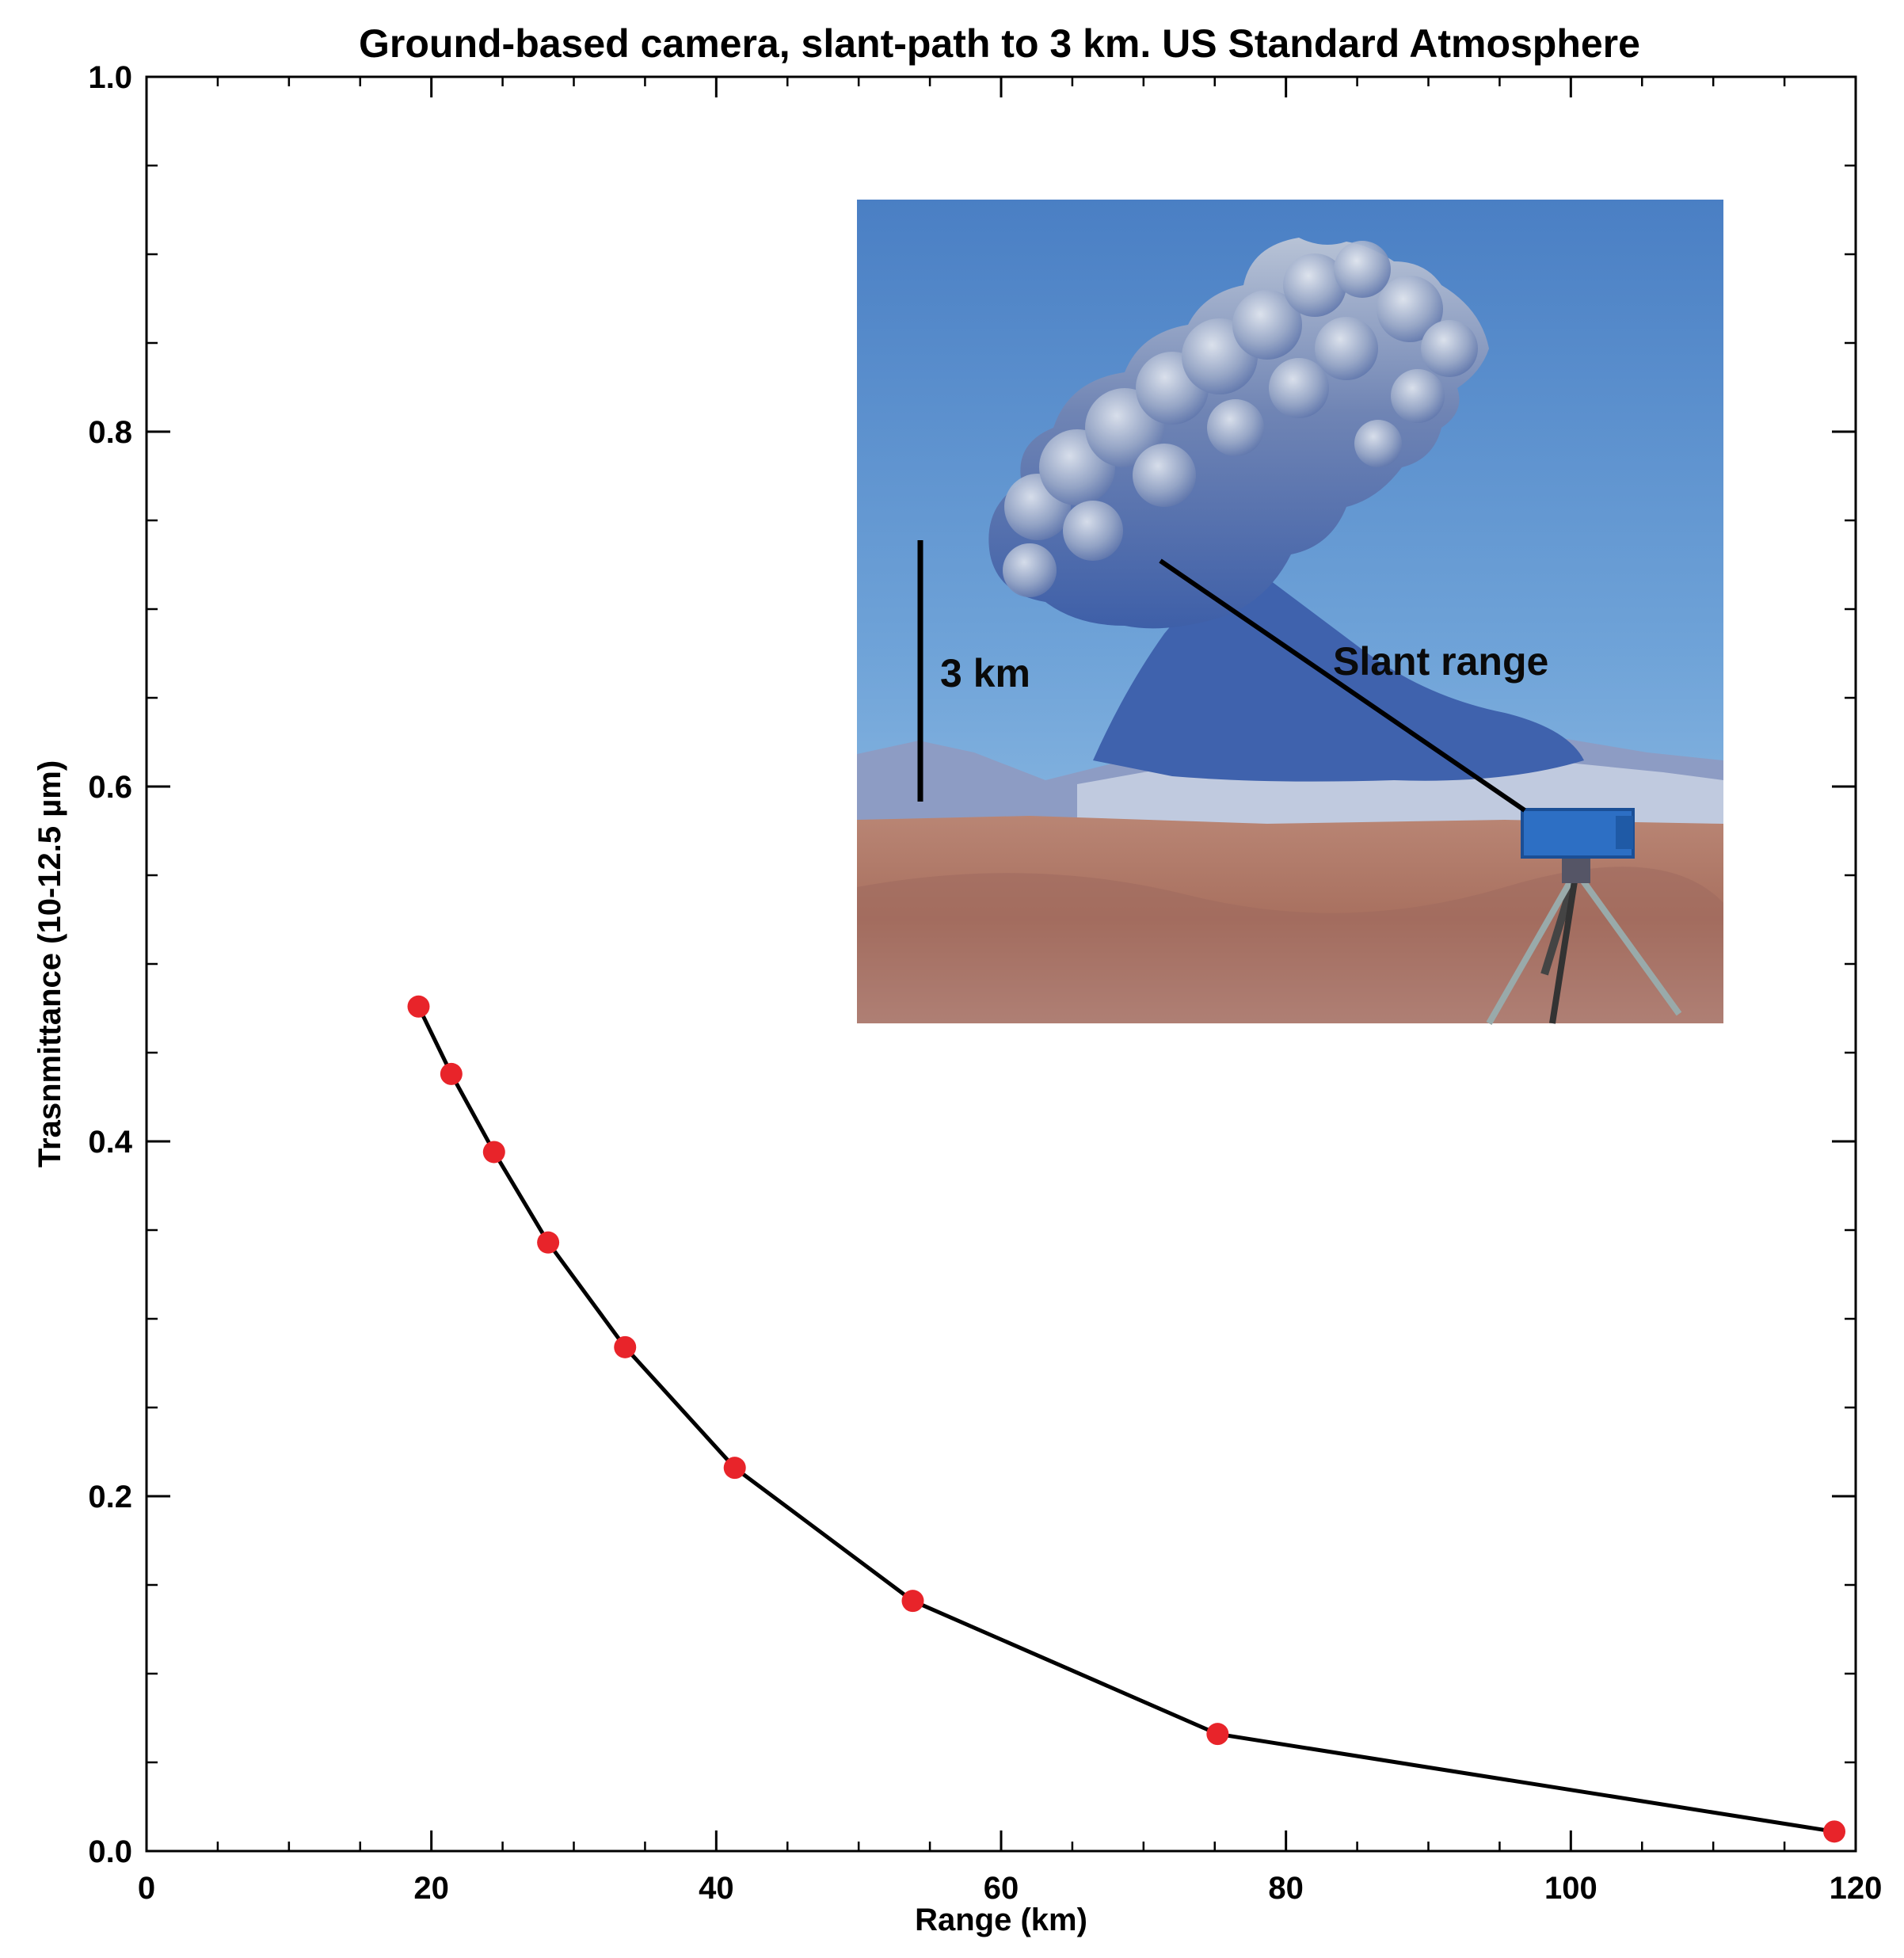 The width and height of the screenshot is (1904, 1958). I want to click on x-tick-label: 0, so click(146, 1889).